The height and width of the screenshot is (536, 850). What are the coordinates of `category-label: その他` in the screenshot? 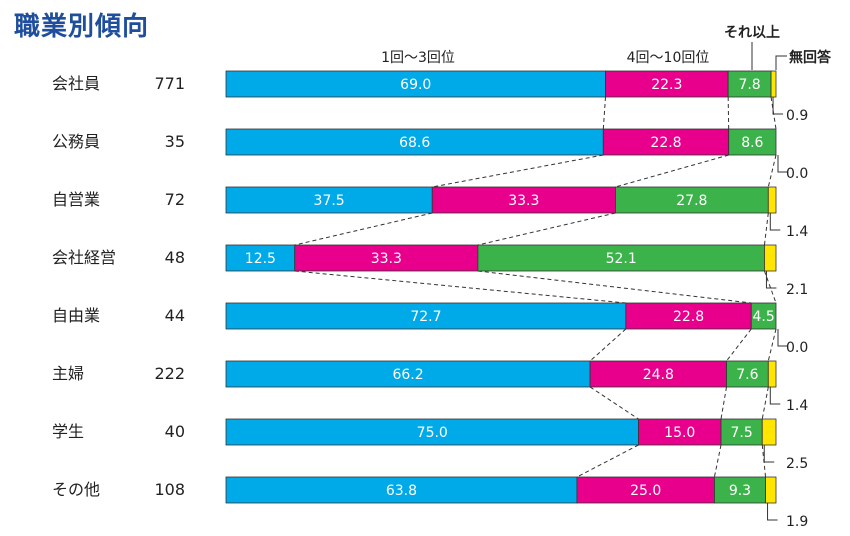 It's located at (76, 489).